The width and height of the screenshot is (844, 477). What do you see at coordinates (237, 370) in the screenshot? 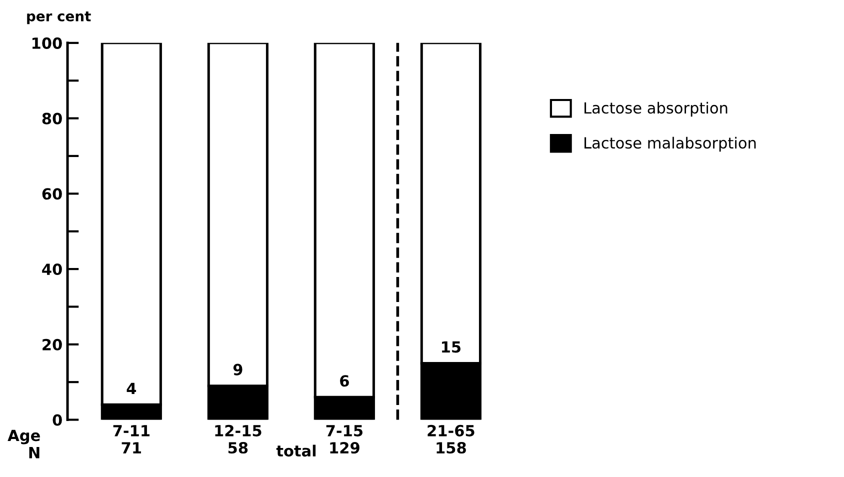
I see `data-label: 9` at bounding box center [237, 370].